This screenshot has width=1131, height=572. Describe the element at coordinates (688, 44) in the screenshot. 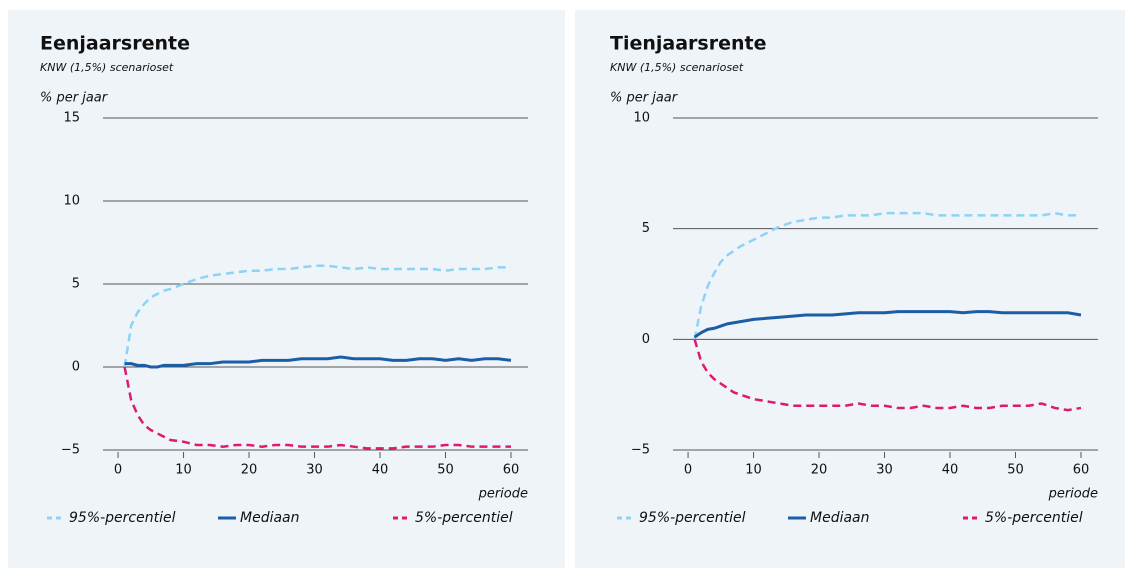

I see `chart-title: Tienjaarsrente` at that location.